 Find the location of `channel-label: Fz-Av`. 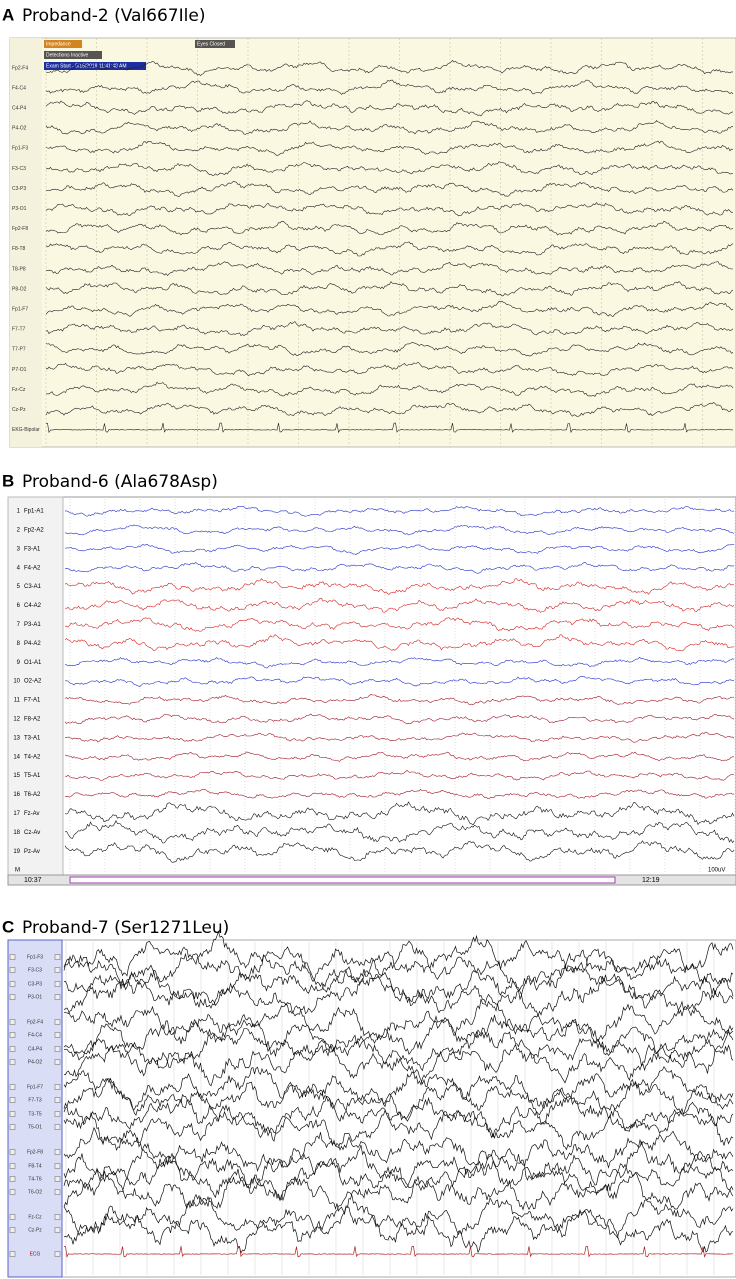

channel-label: Fz-Av is located at coordinates (32, 814).